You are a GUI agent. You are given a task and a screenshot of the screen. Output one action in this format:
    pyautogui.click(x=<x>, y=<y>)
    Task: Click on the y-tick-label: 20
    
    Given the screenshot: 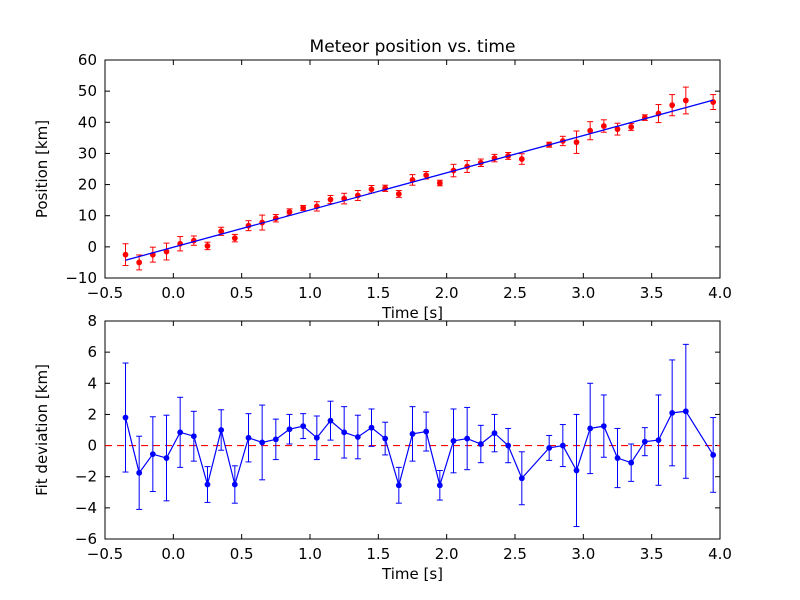 What is the action you would take?
    pyautogui.click(x=87, y=185)
    